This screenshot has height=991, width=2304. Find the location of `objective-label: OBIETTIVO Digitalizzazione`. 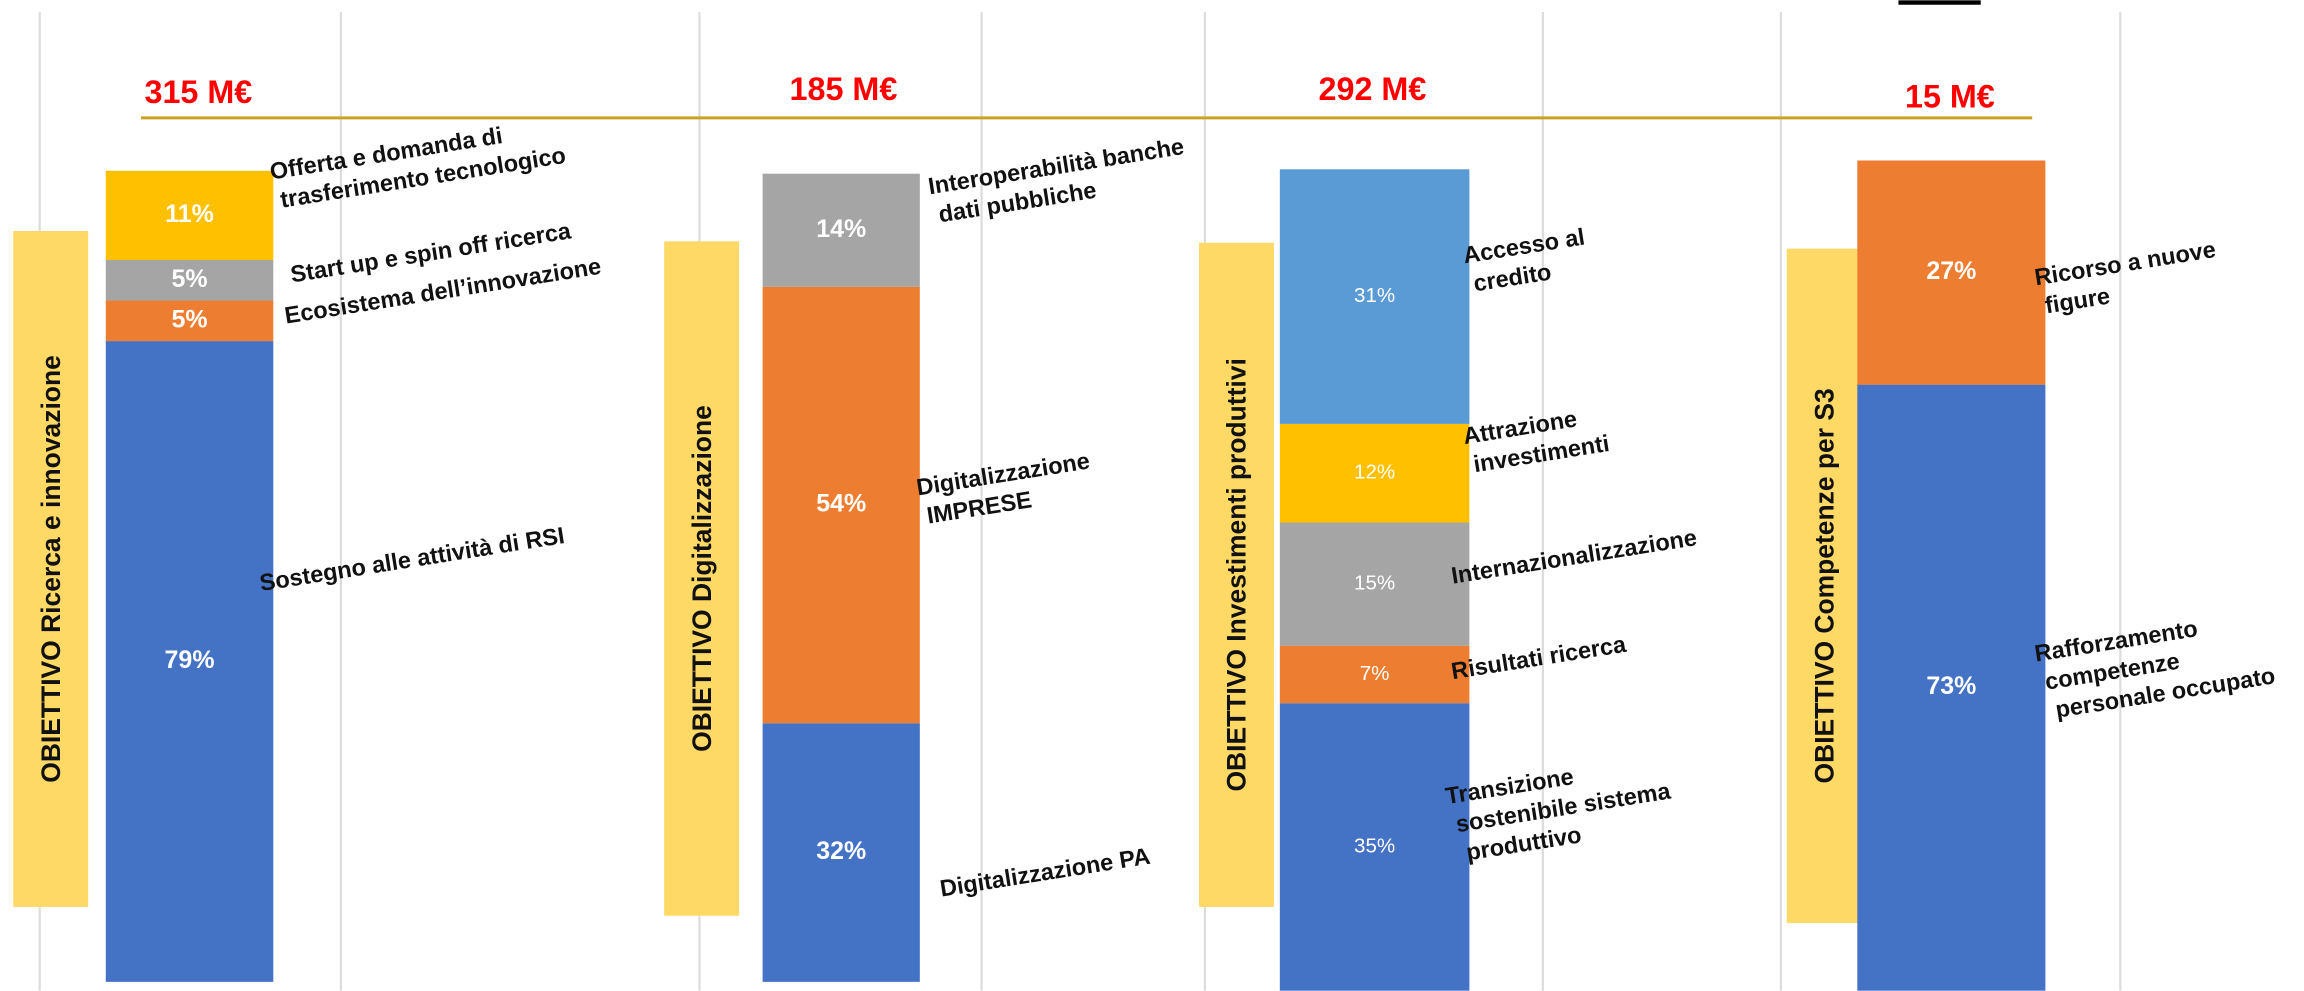

objective-label: OBIETTIVO Digitalizzazione is located at coordinates (702, 578).